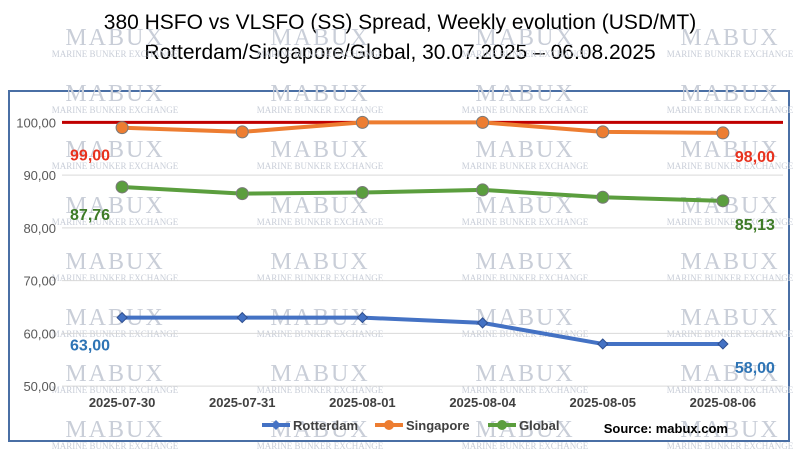 The height and width of the screenshot is (450, 800). Describe the element at coordinates (755, 225) in the screenshot. I see `data-label-end-global: 85,13` at that location.